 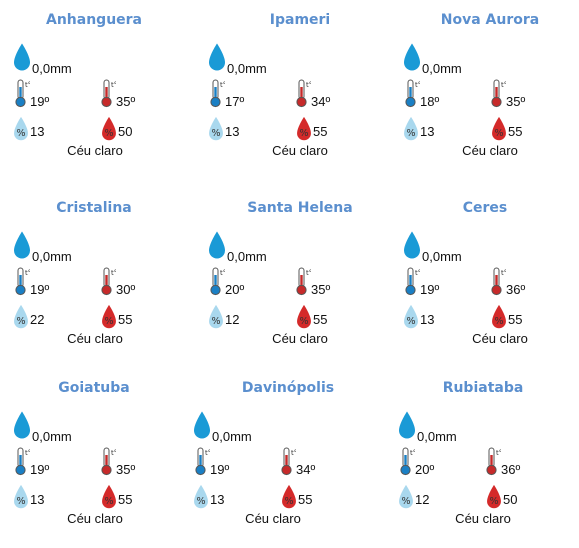 What do you see at coordinates (489, 283) in the screenshot?
I see `city-card: Ceres 0,0mm t° 19º t° 36º% 13% 55 Céu claro` at bounding box center [489, 283].